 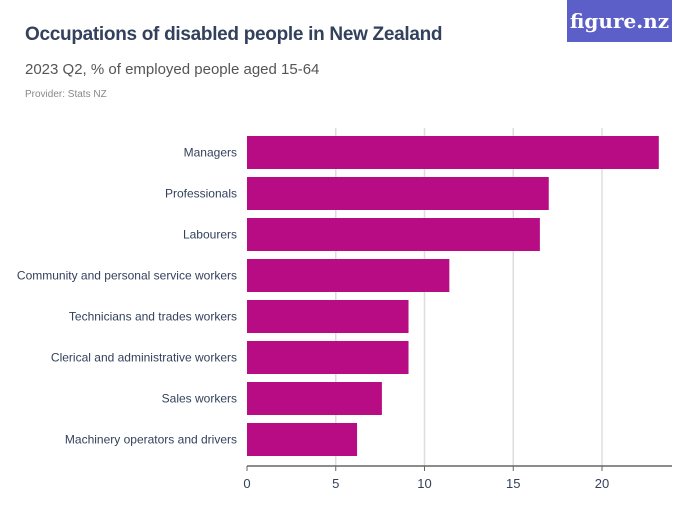 I want to click on category-label: Labourers, so click(x=210, y=235).